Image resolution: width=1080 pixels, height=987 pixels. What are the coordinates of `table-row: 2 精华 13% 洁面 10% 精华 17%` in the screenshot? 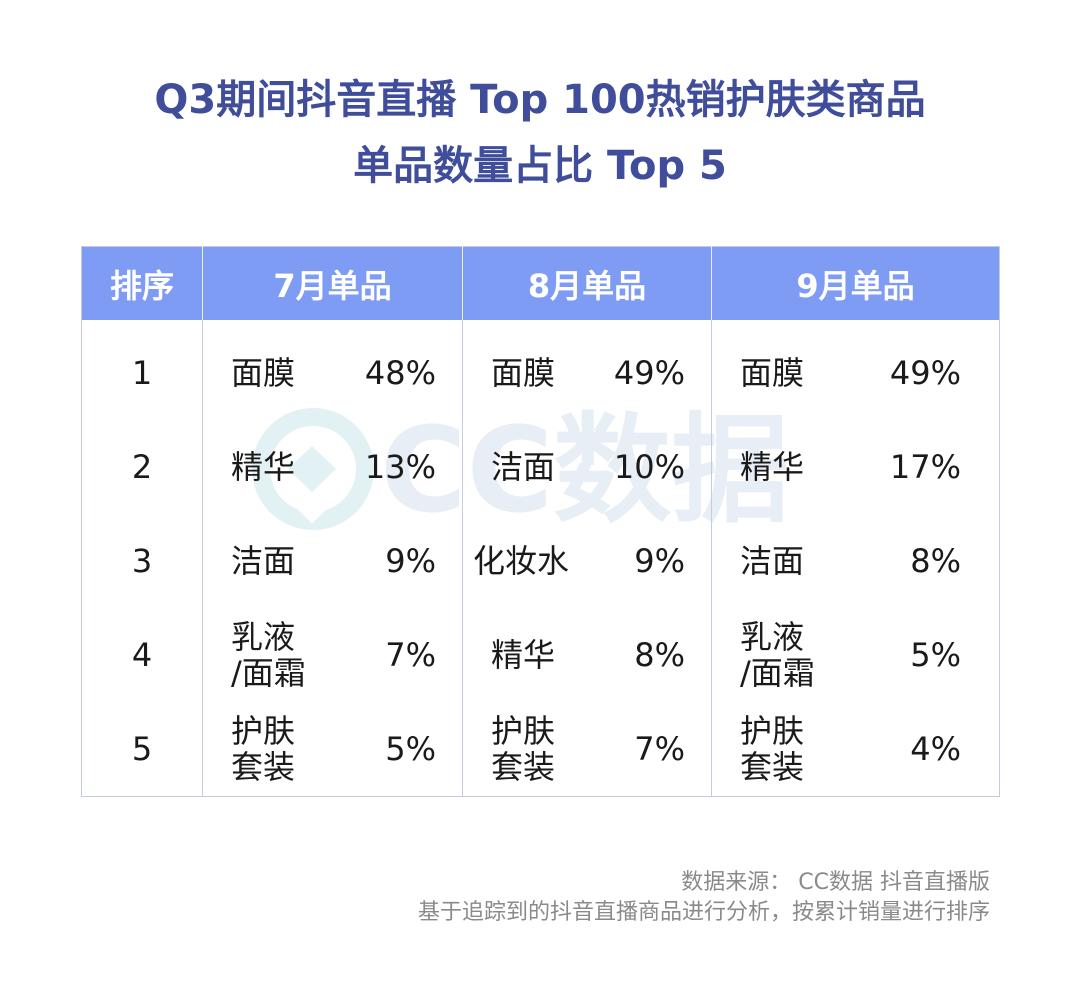 It's located at (541, 467).